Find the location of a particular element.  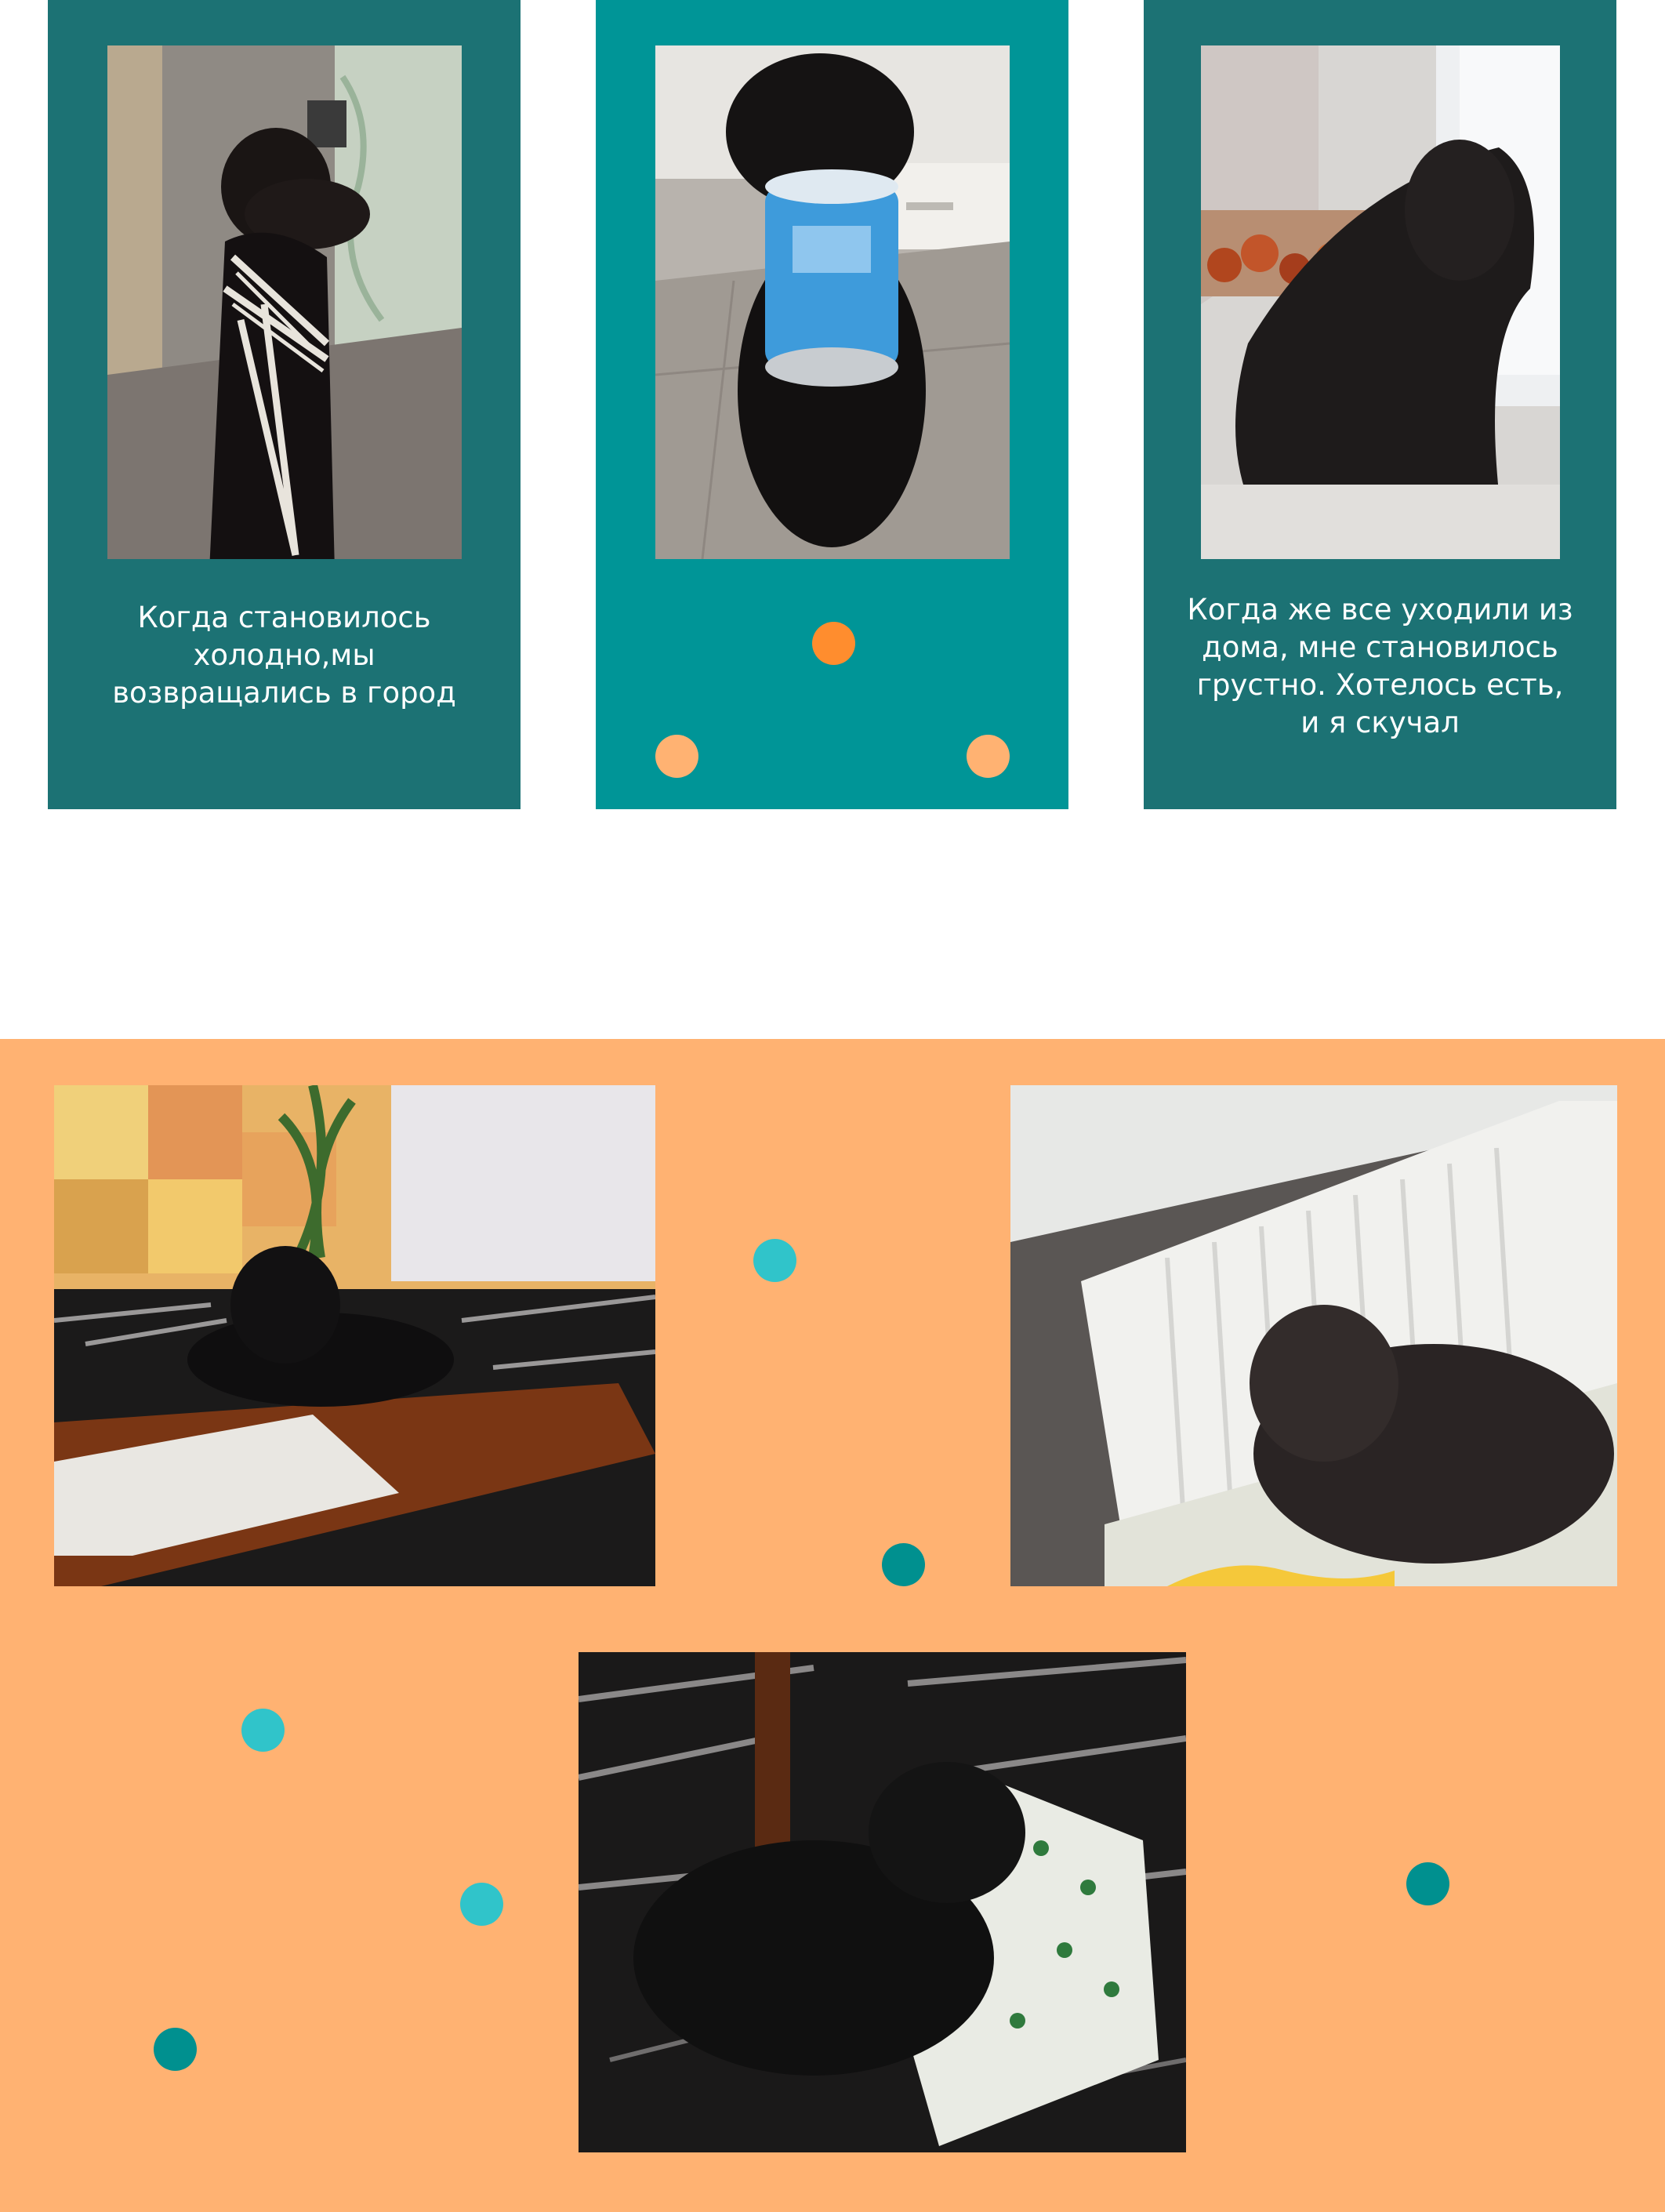

dog-with-yogurt-cup-photo is located at coordinates (832, 302).